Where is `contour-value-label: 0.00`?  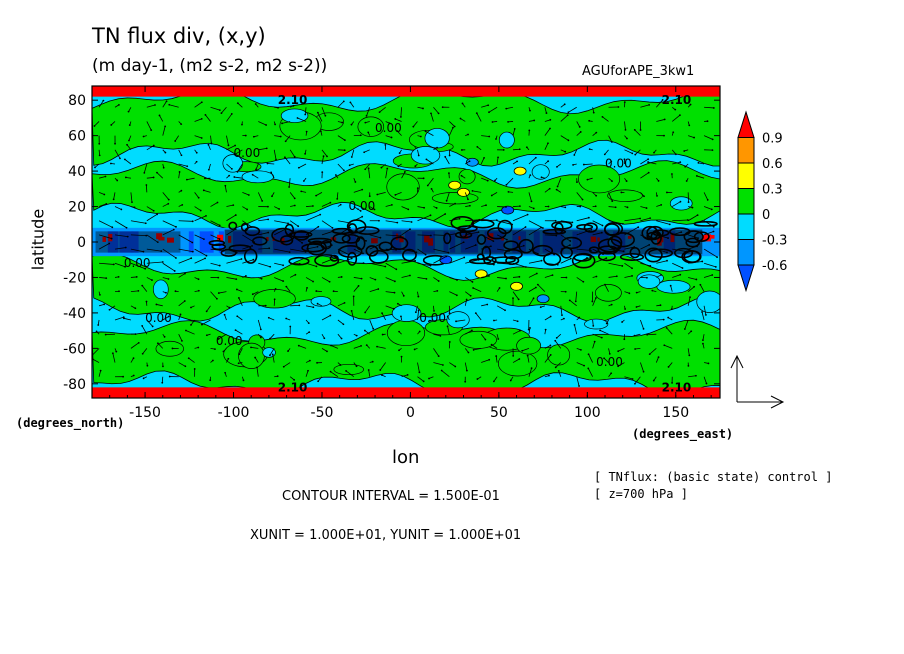
contour-value-label: 0.00 is located at coordinates (137, 263).